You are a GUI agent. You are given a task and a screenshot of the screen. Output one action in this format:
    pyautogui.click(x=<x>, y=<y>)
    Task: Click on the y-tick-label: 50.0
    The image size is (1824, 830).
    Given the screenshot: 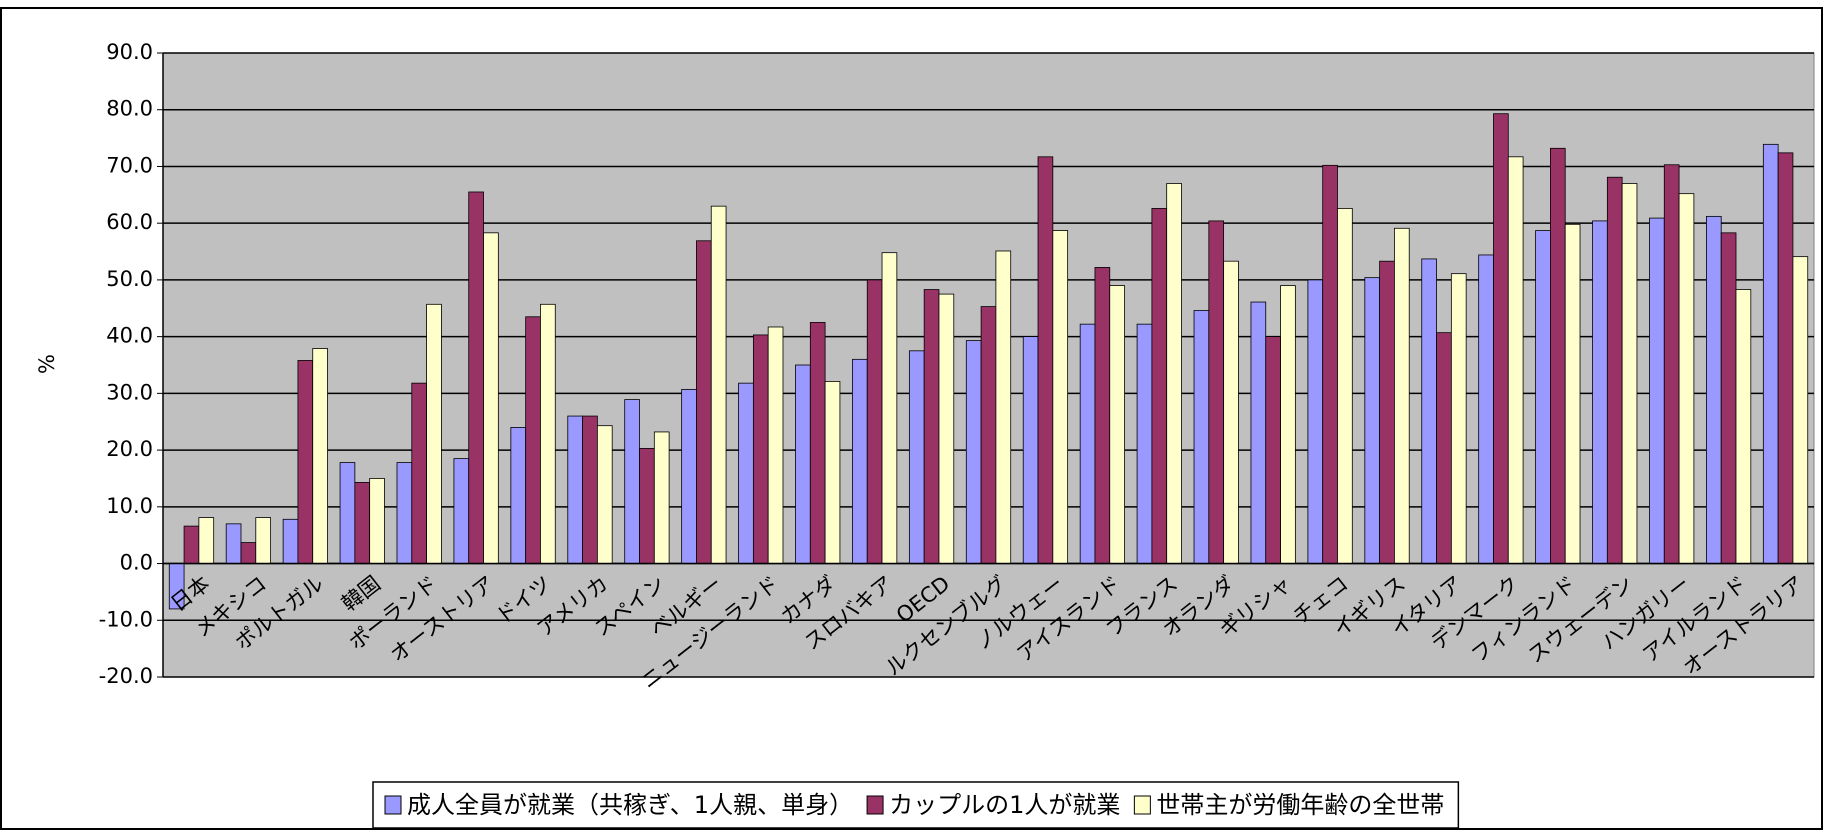 What is the action you would take?
    pyautogui.click(x=129, y=279)
    